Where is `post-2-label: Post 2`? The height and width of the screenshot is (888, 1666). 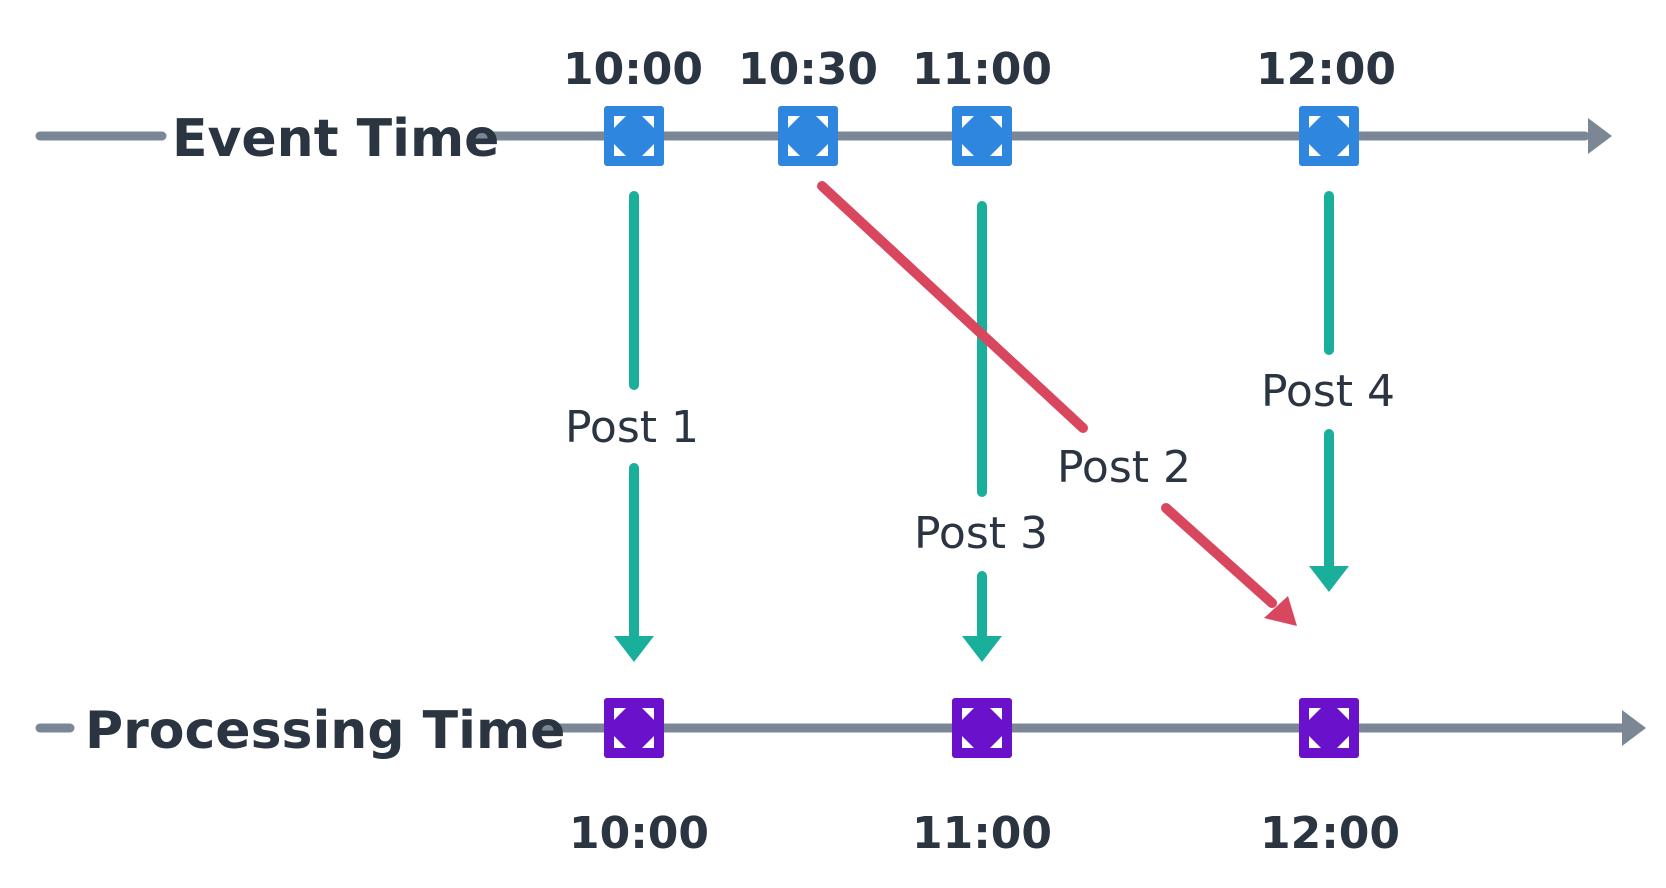 post-2-label: Post 2 is located at coordinates (1124, 467).